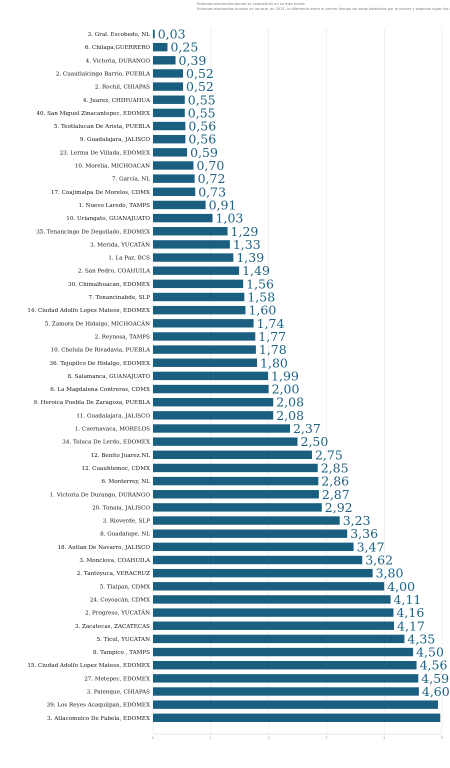  What do you see at coordinates (271, 323) in the screenshot?
I see `value-label: 1,74` at bounding box center [271, 323].